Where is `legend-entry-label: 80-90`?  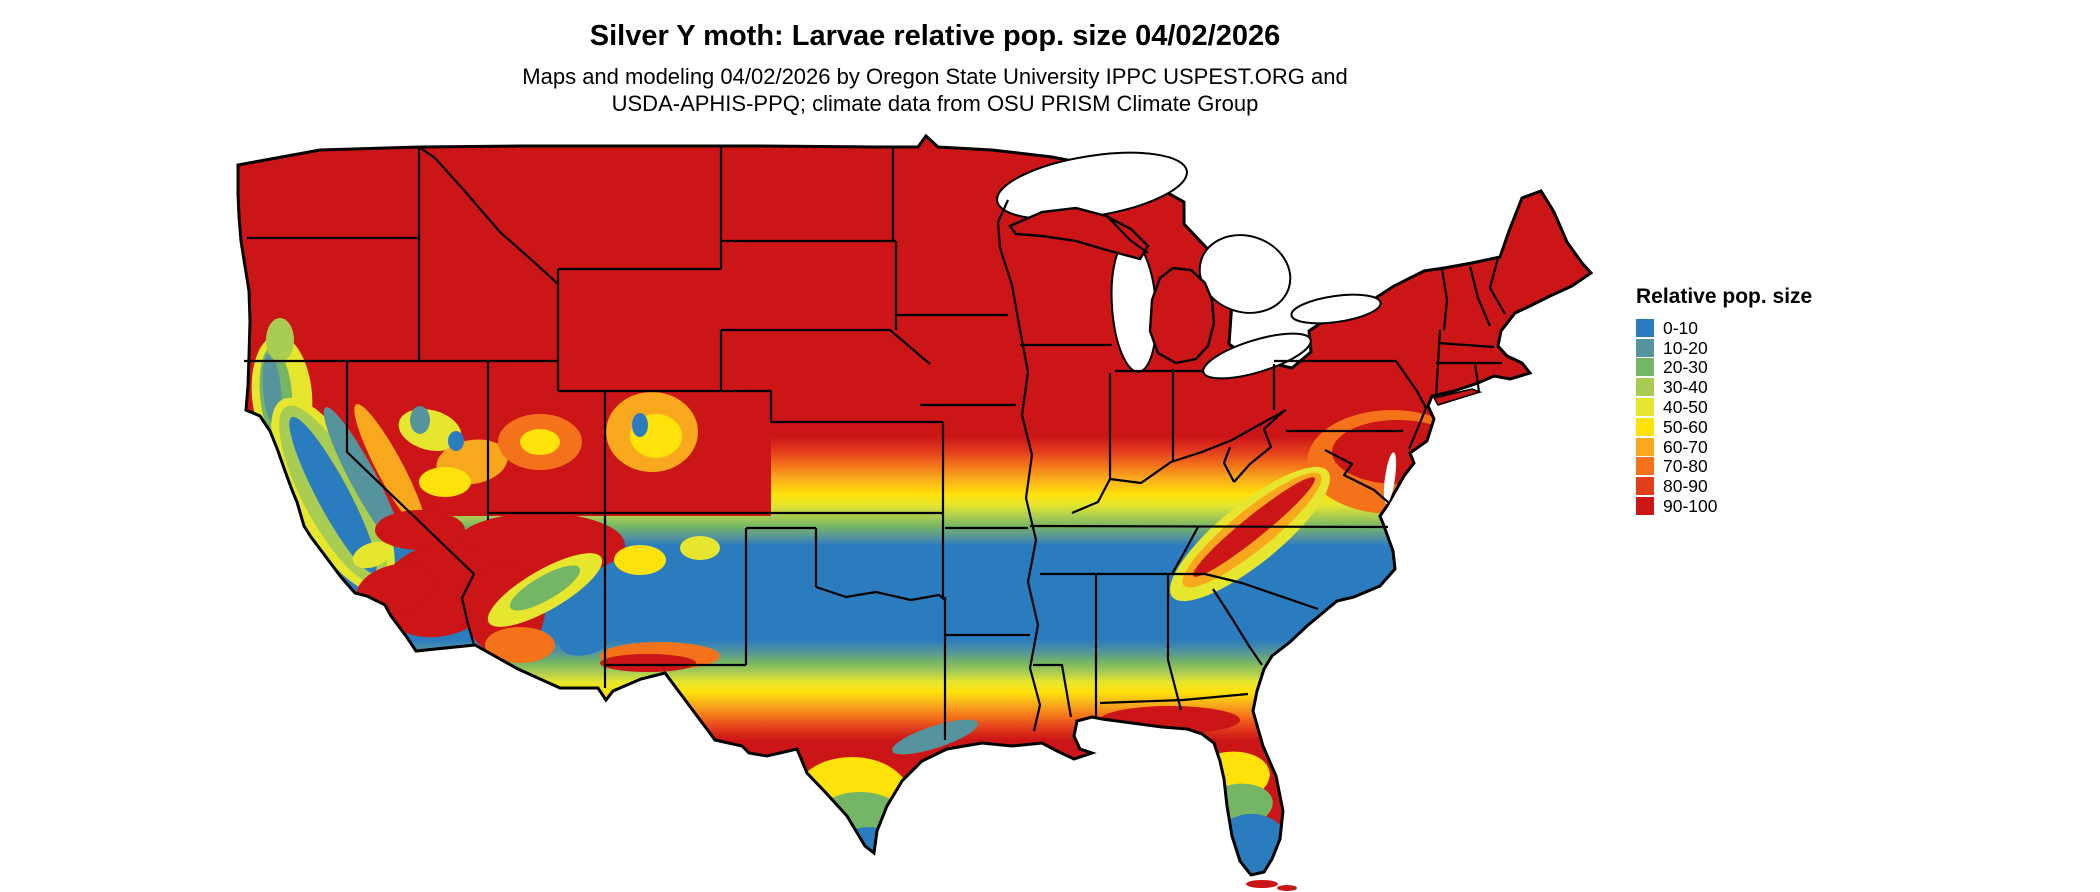 legend-entry-label: 80-90 is located at coordinates (1685, 486).